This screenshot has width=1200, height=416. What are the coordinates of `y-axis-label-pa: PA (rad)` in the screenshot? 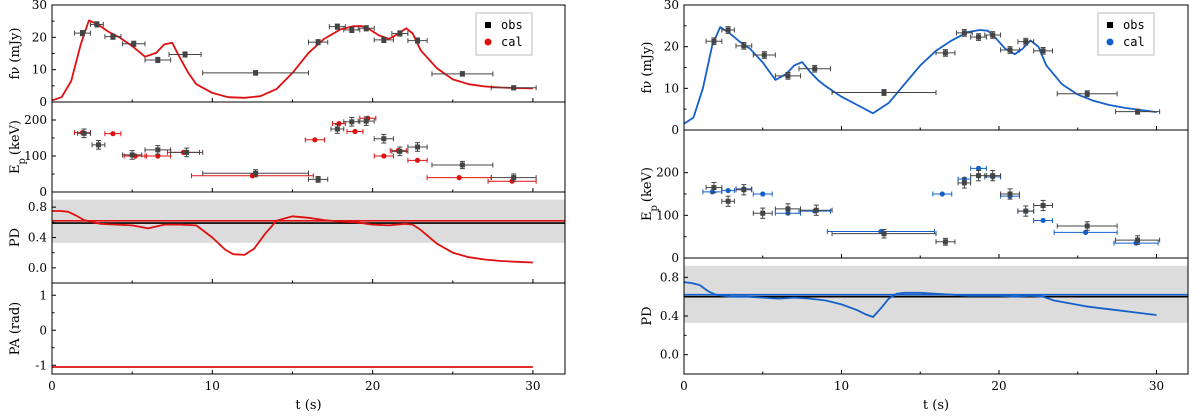 It's located at (15, 329).